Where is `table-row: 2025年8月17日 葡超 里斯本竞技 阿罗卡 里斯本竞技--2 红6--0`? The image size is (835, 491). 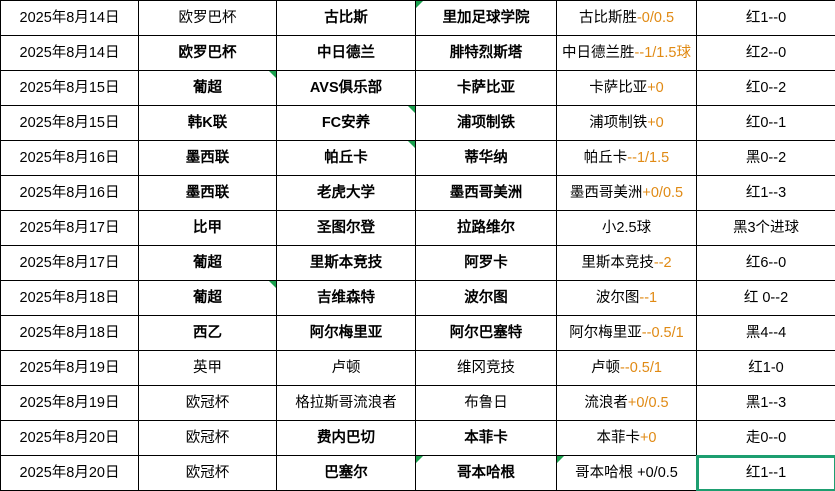
table-row: 2025年8月17日 葡超 里斯本竞技 阿罗卡 里斯本竞技--2 红6--0 is located at coordinates (417, 263).